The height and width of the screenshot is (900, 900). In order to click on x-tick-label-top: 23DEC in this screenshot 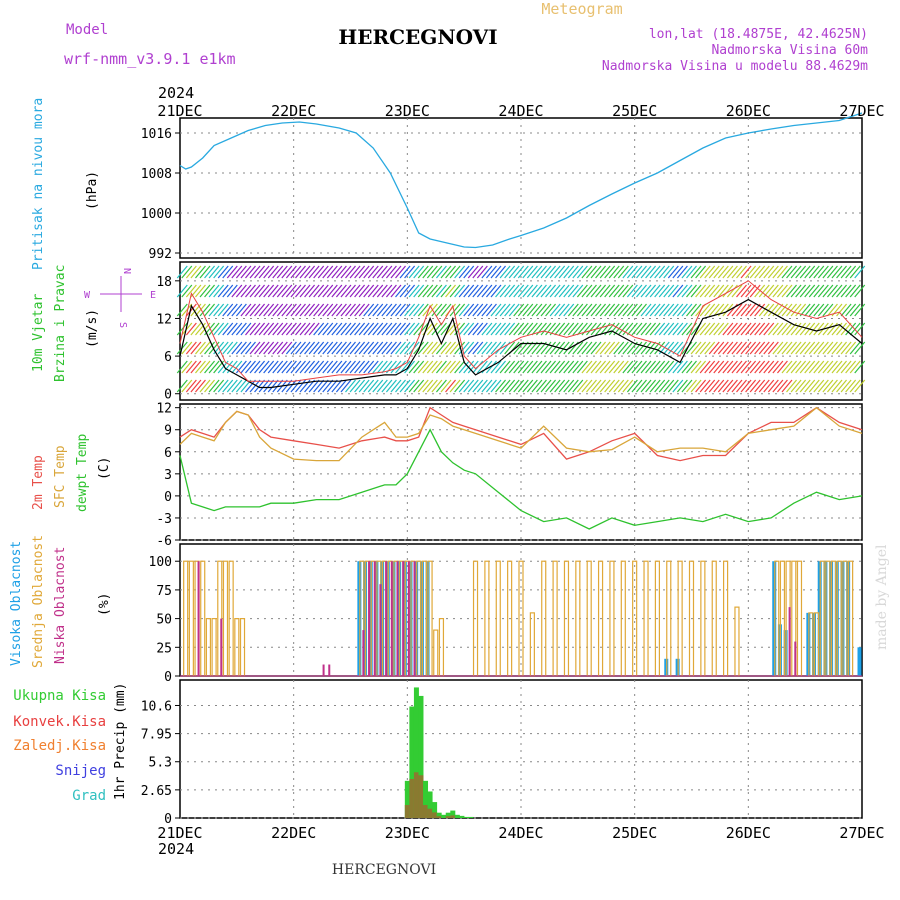, I will do `click(407, 111)`.